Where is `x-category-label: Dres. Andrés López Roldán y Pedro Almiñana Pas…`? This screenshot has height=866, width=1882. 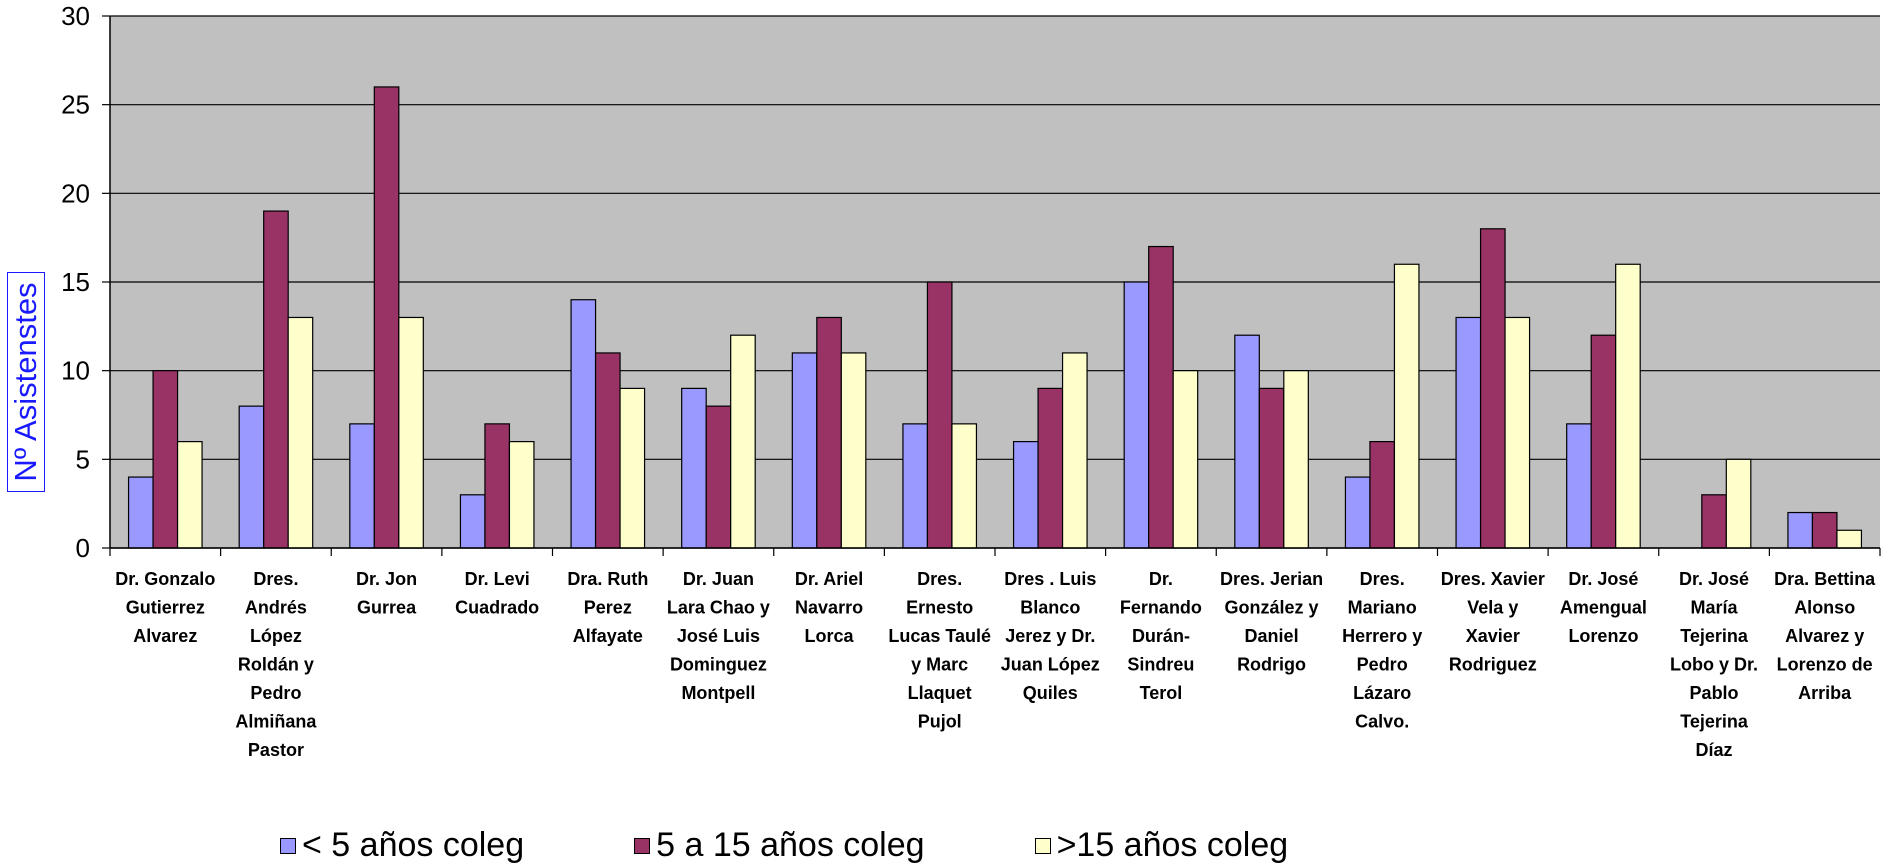 x-category-label: Dres. Andrés López Roldán y Pedro Almiñana Pas… is located at coordinates (276, 664).